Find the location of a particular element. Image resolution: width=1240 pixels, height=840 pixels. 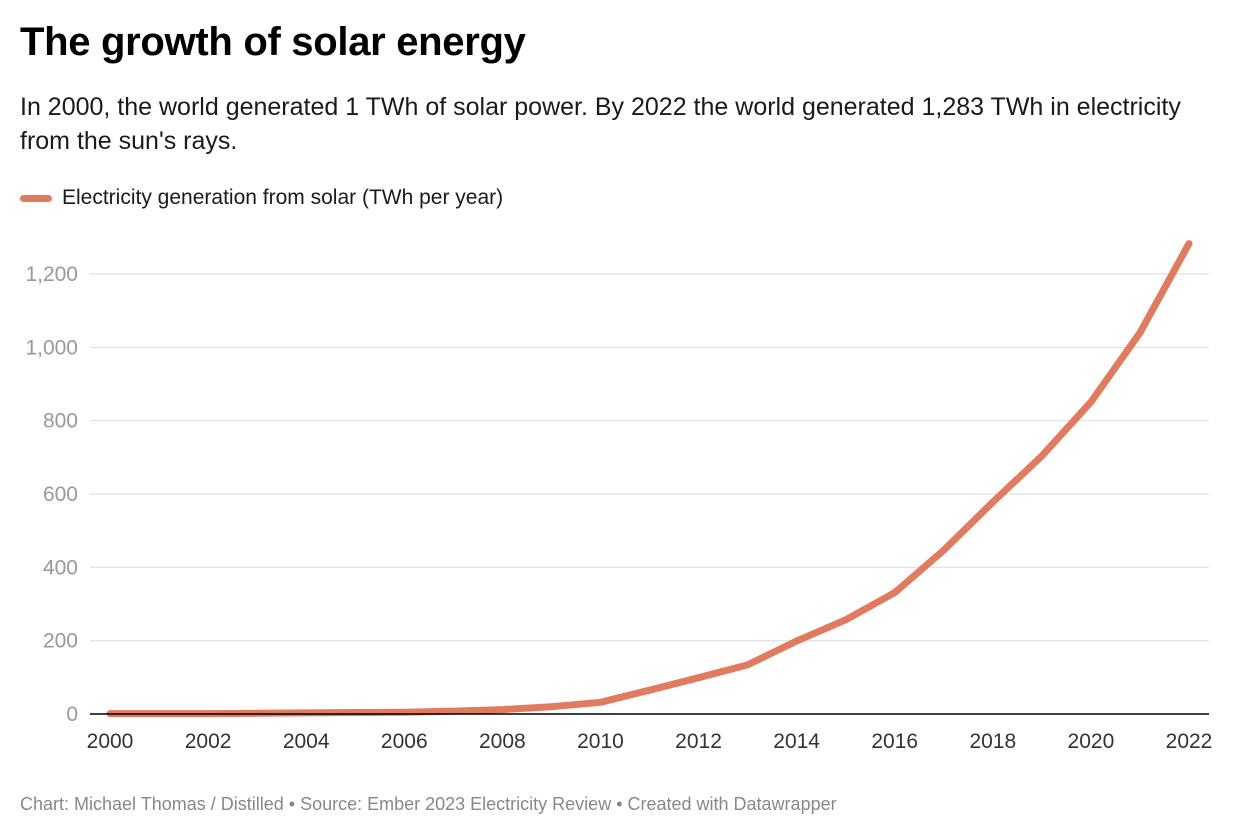

y-tick-label: 0 is located at coordinates (72, 714).